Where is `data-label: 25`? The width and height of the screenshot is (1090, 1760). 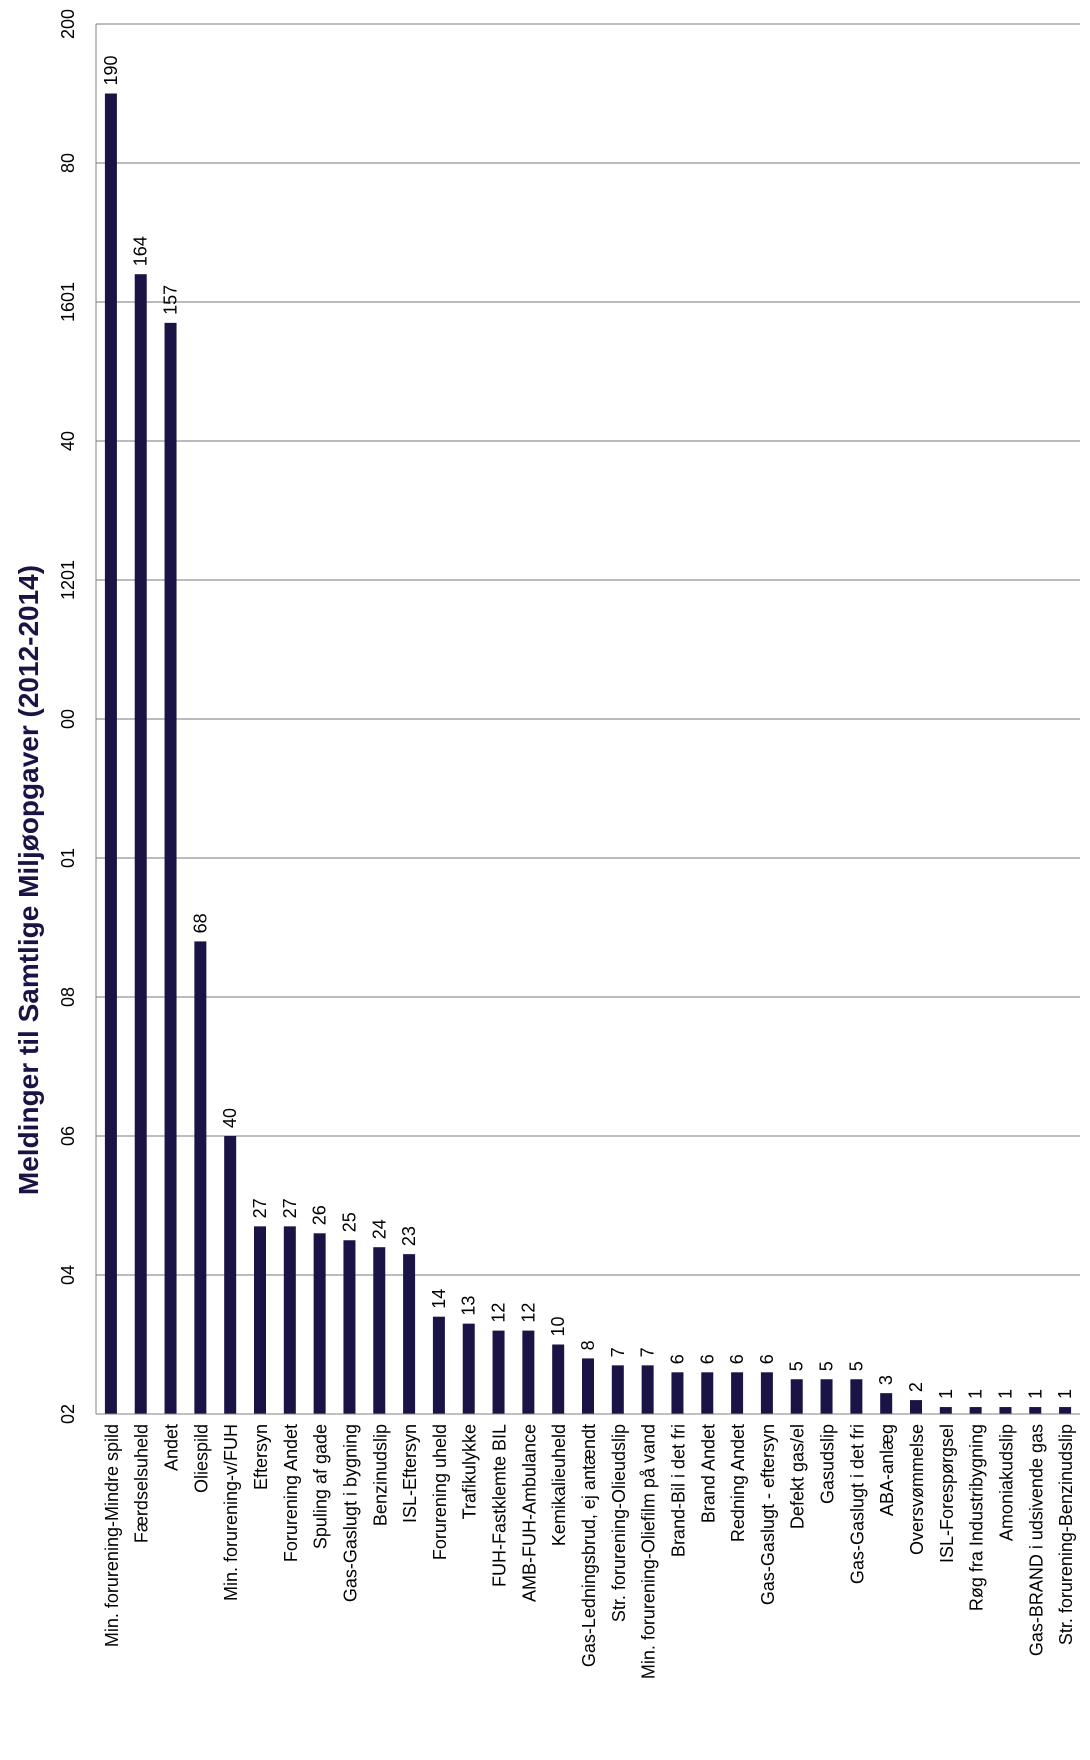 data-label: 25 is located at coordinates (349, 1222).